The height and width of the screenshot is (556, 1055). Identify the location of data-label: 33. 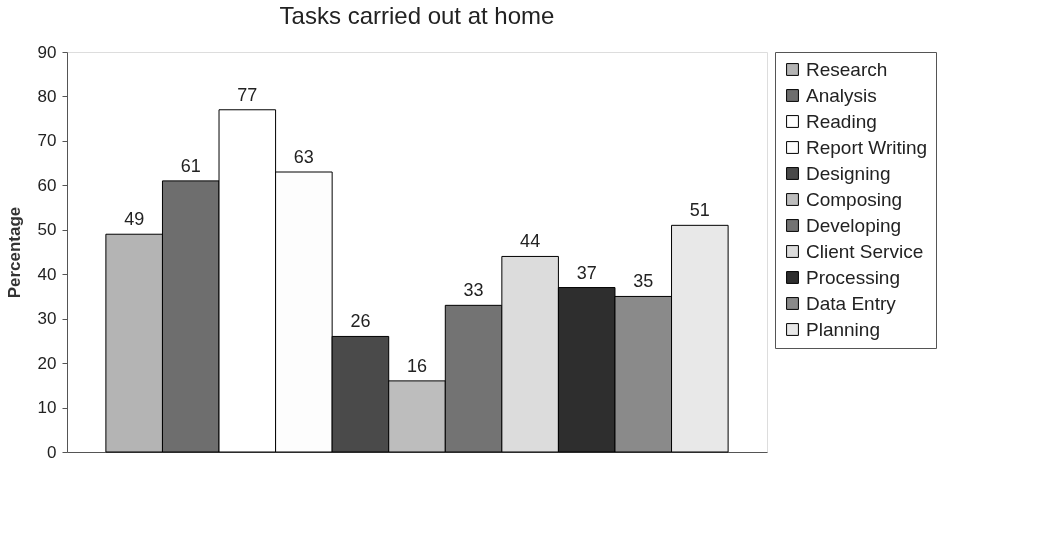
(473, 290).